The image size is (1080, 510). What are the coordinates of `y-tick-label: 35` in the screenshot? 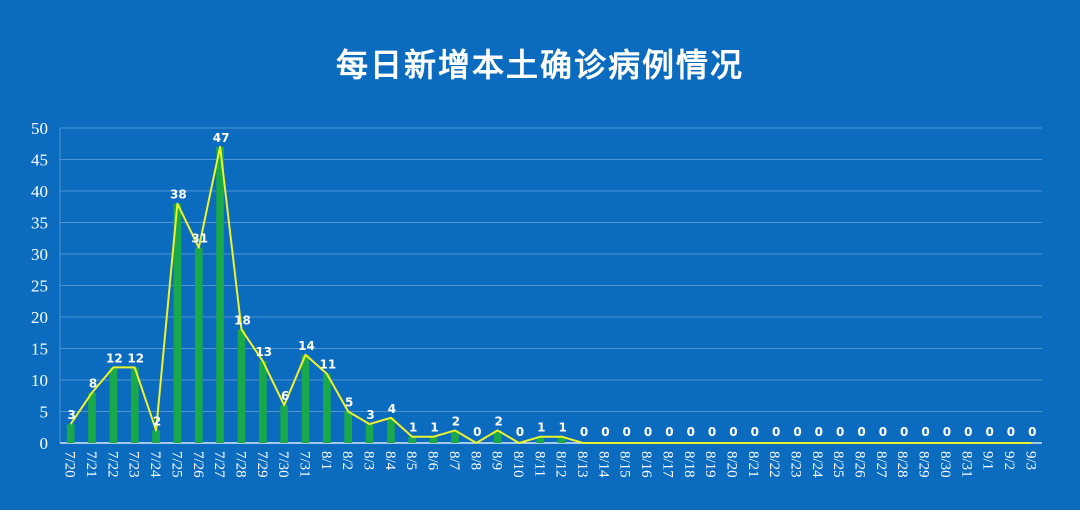 It's located at (39, 223).